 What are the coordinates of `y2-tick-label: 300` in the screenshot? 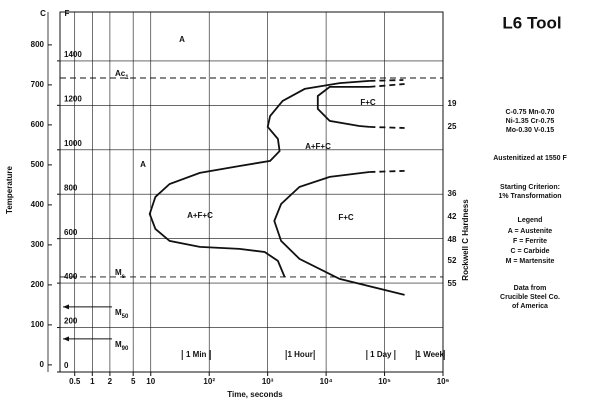 It's located at (38, 244).